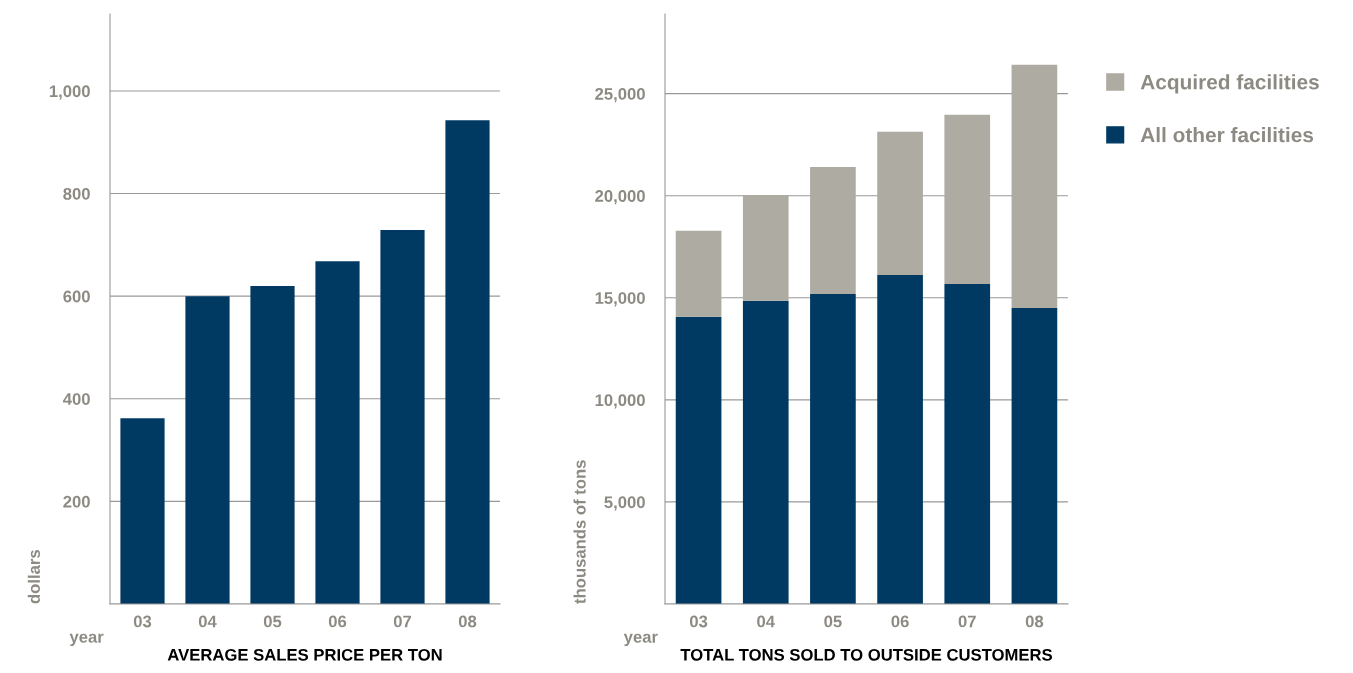 The width and height of the screenshot is (1353, 673). What do you see at coordinates (579, 532) in the screenshot?
I see `y-axis-title: thousands of tons` at bounding box center [579, 532].